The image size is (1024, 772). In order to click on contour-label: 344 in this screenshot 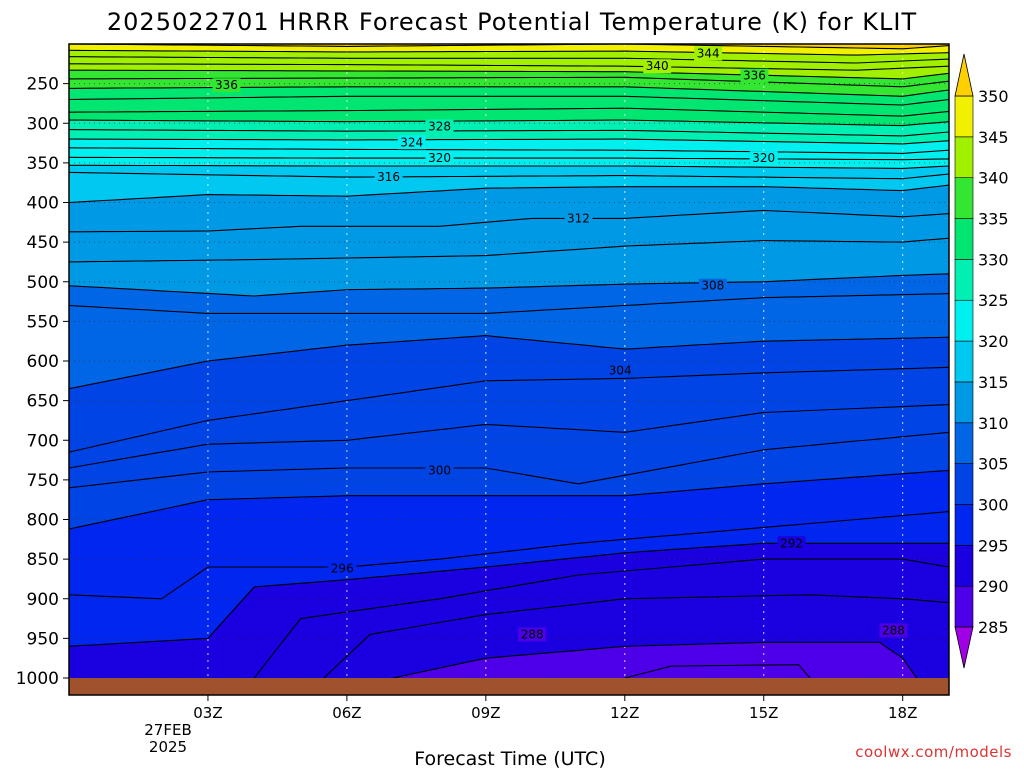, I will do `click(708, 54)`.